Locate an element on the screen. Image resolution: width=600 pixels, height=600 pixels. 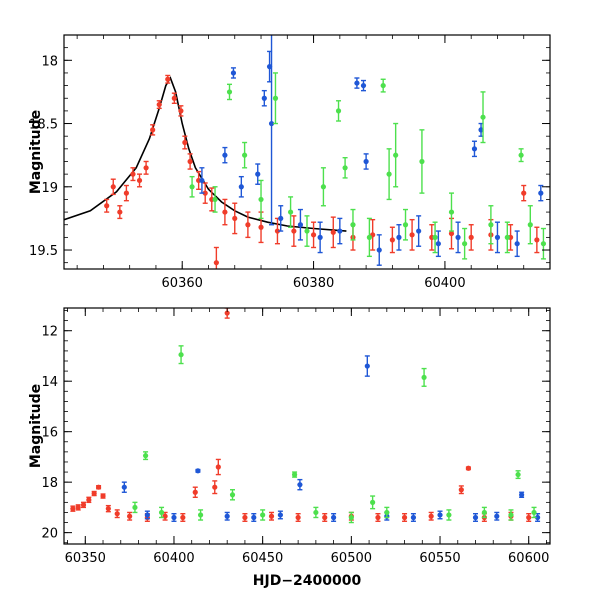
y-tick-label: 18.5 is located at coordinates (43, 125).